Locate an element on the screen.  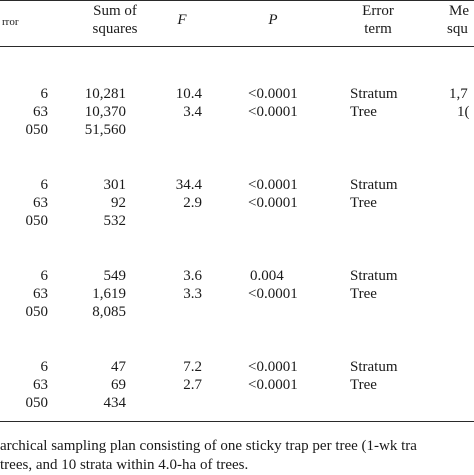
col-header-f: F is located at coordinates (182, 20).